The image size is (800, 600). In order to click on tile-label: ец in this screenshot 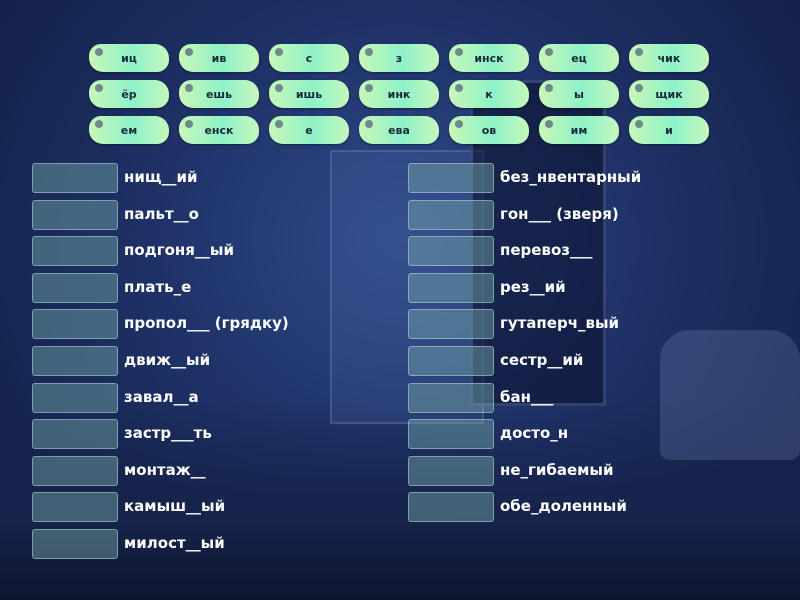, I will do `click(579, 58)`.